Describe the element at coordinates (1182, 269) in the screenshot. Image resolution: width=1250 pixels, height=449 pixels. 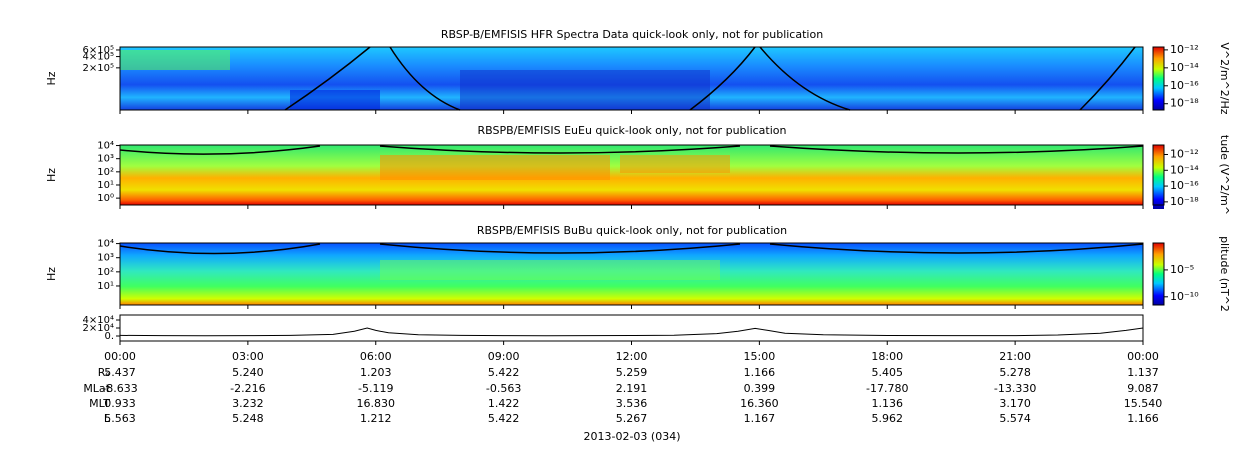
I see `colorbar-tick-label: 10⁻⁵` at that location.